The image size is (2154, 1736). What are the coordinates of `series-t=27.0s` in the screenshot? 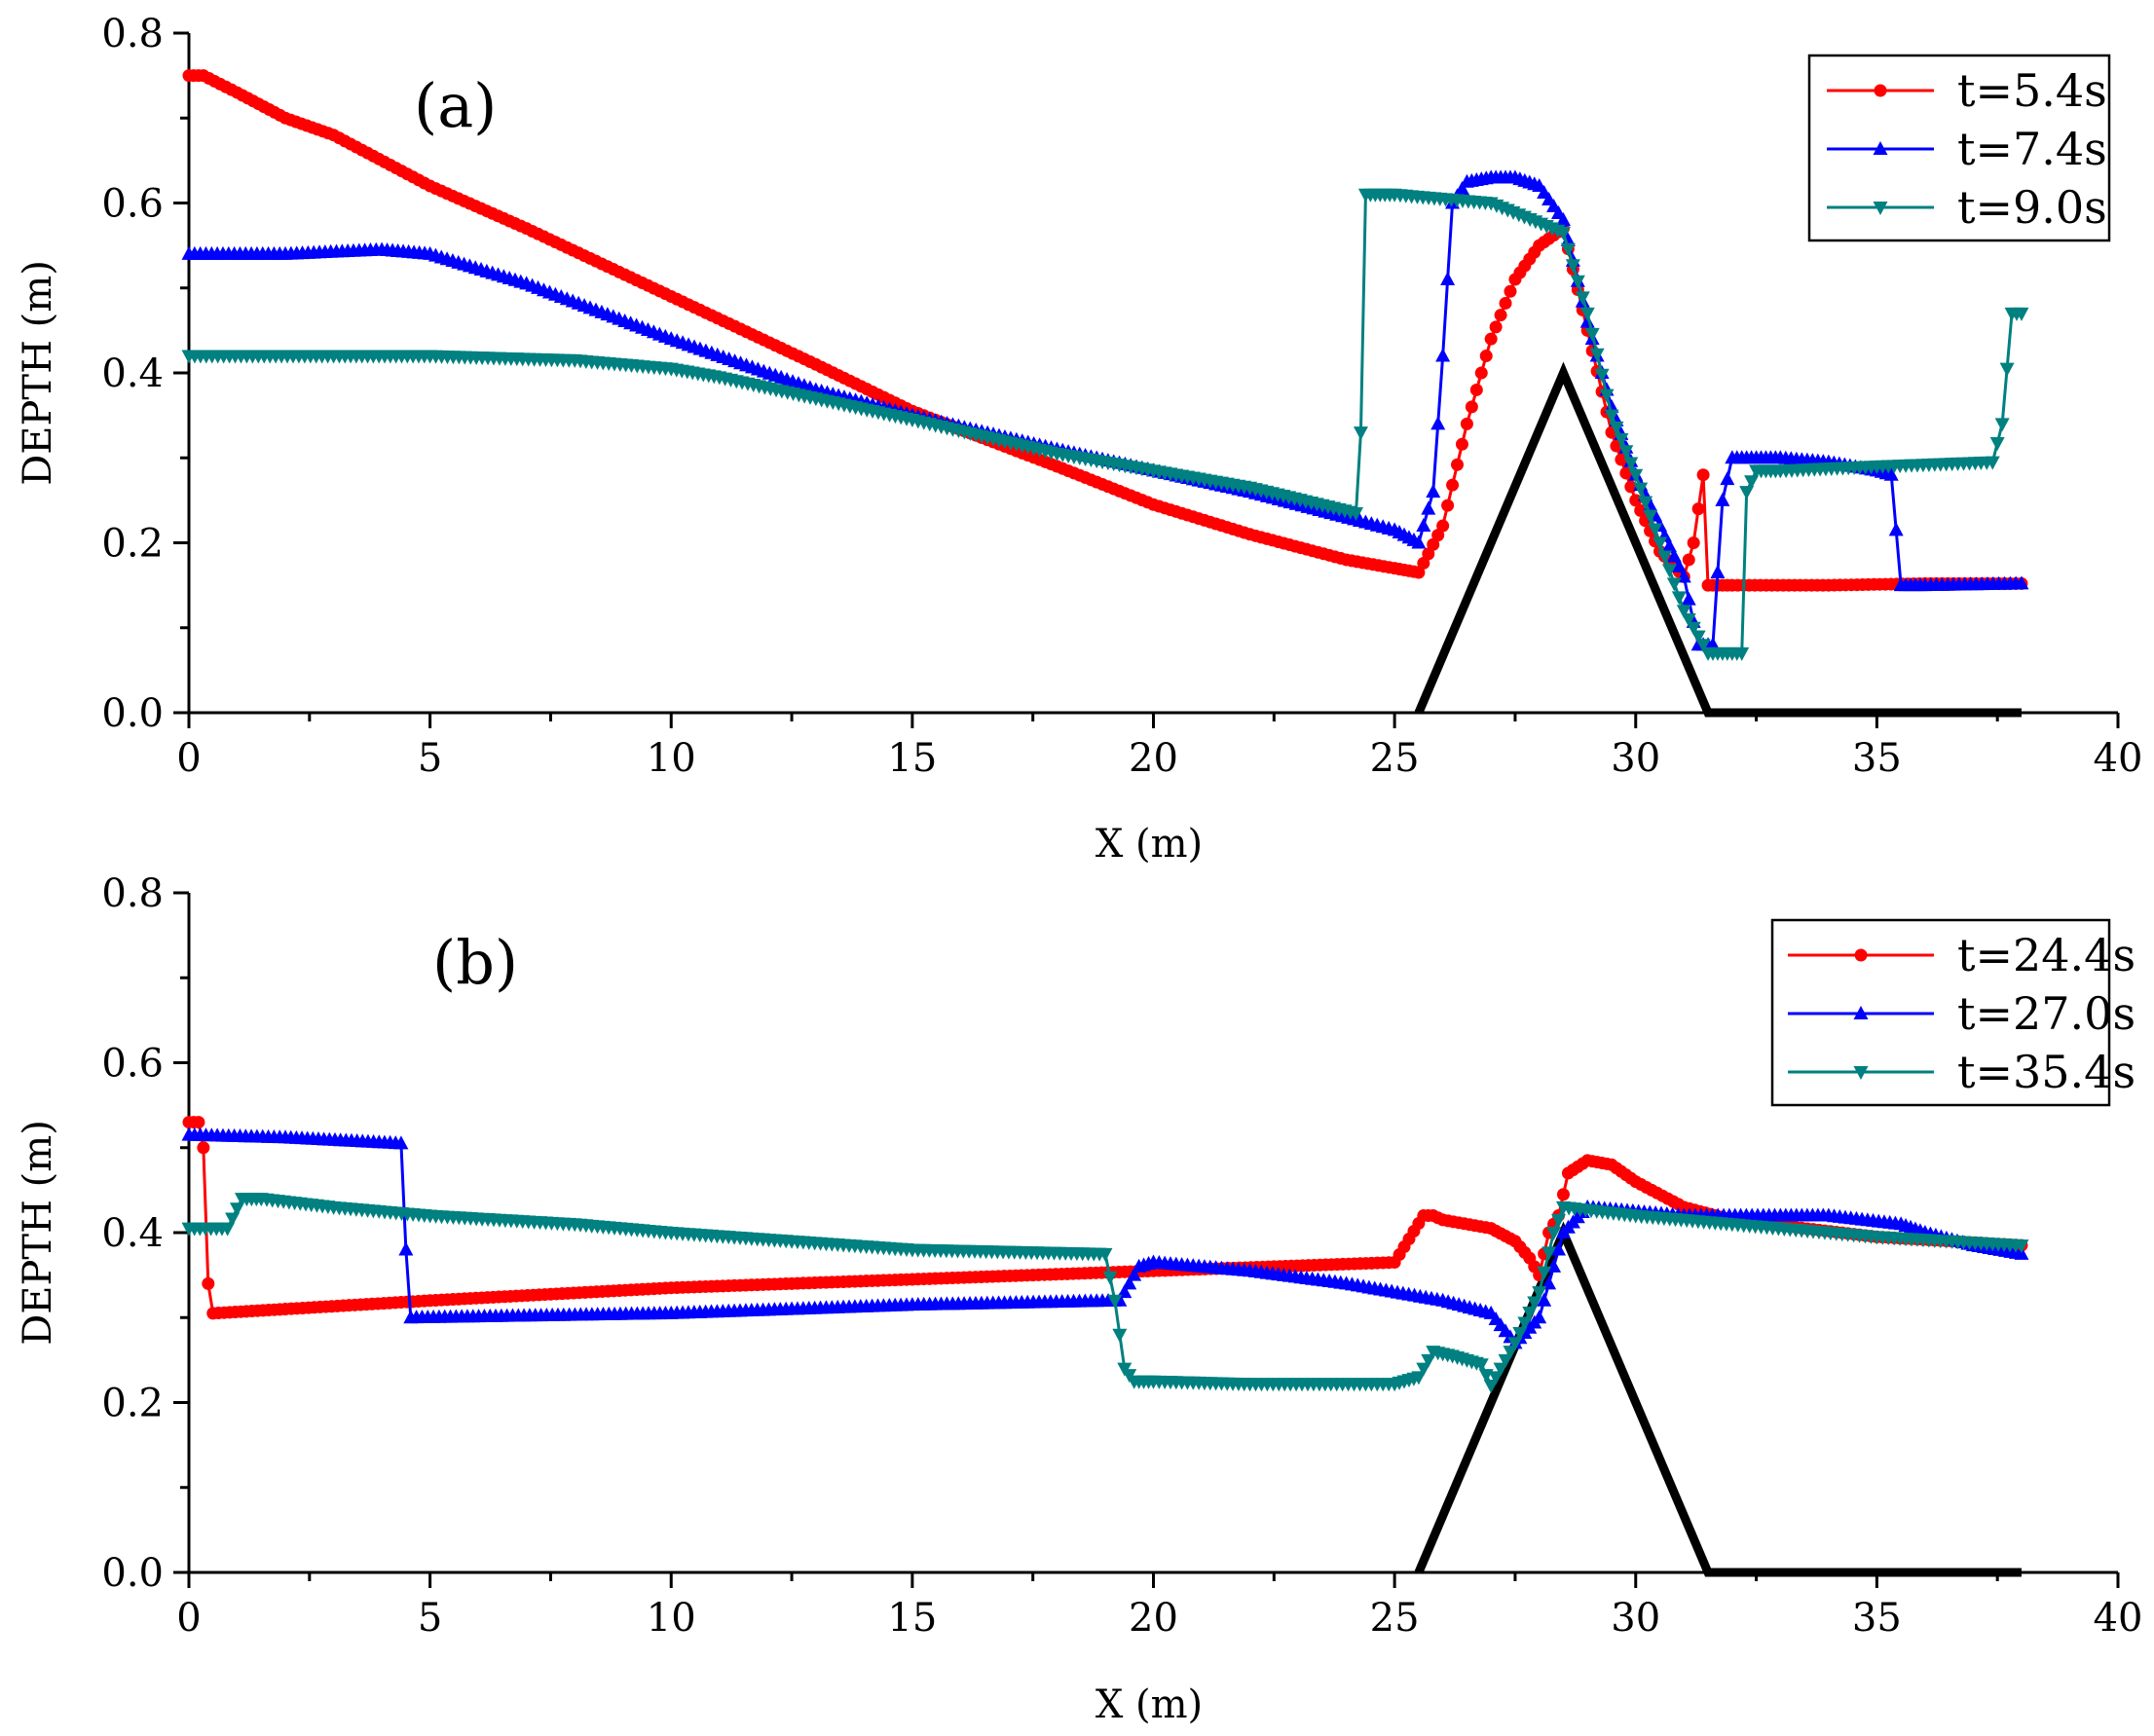 It's located at (1105, 1238).